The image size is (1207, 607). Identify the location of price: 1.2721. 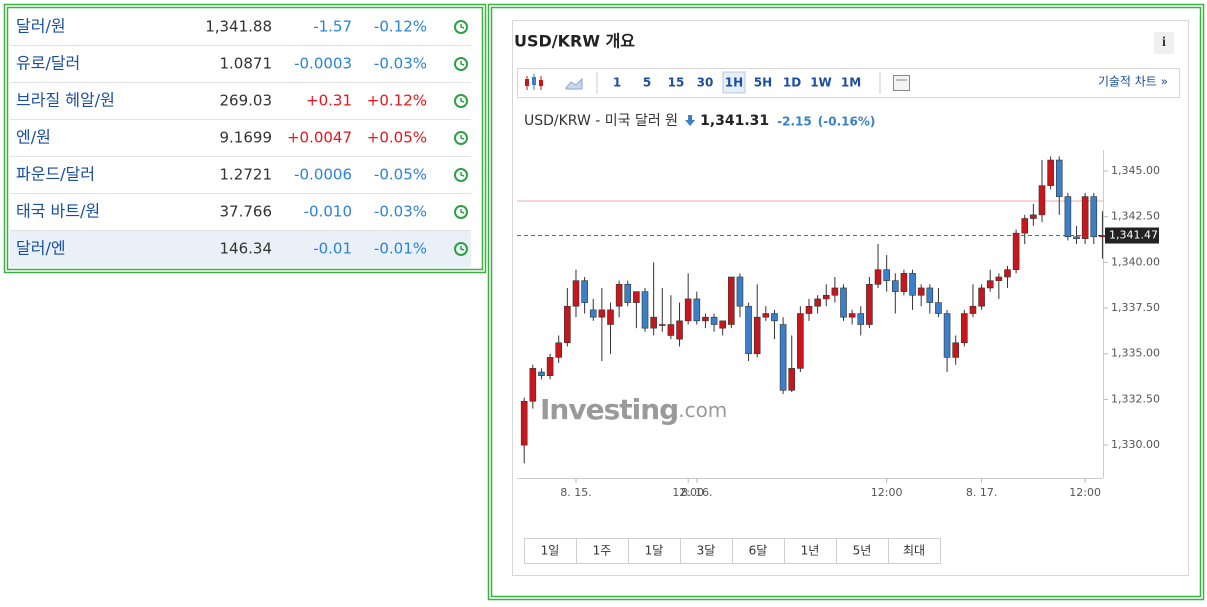
(246, 175).